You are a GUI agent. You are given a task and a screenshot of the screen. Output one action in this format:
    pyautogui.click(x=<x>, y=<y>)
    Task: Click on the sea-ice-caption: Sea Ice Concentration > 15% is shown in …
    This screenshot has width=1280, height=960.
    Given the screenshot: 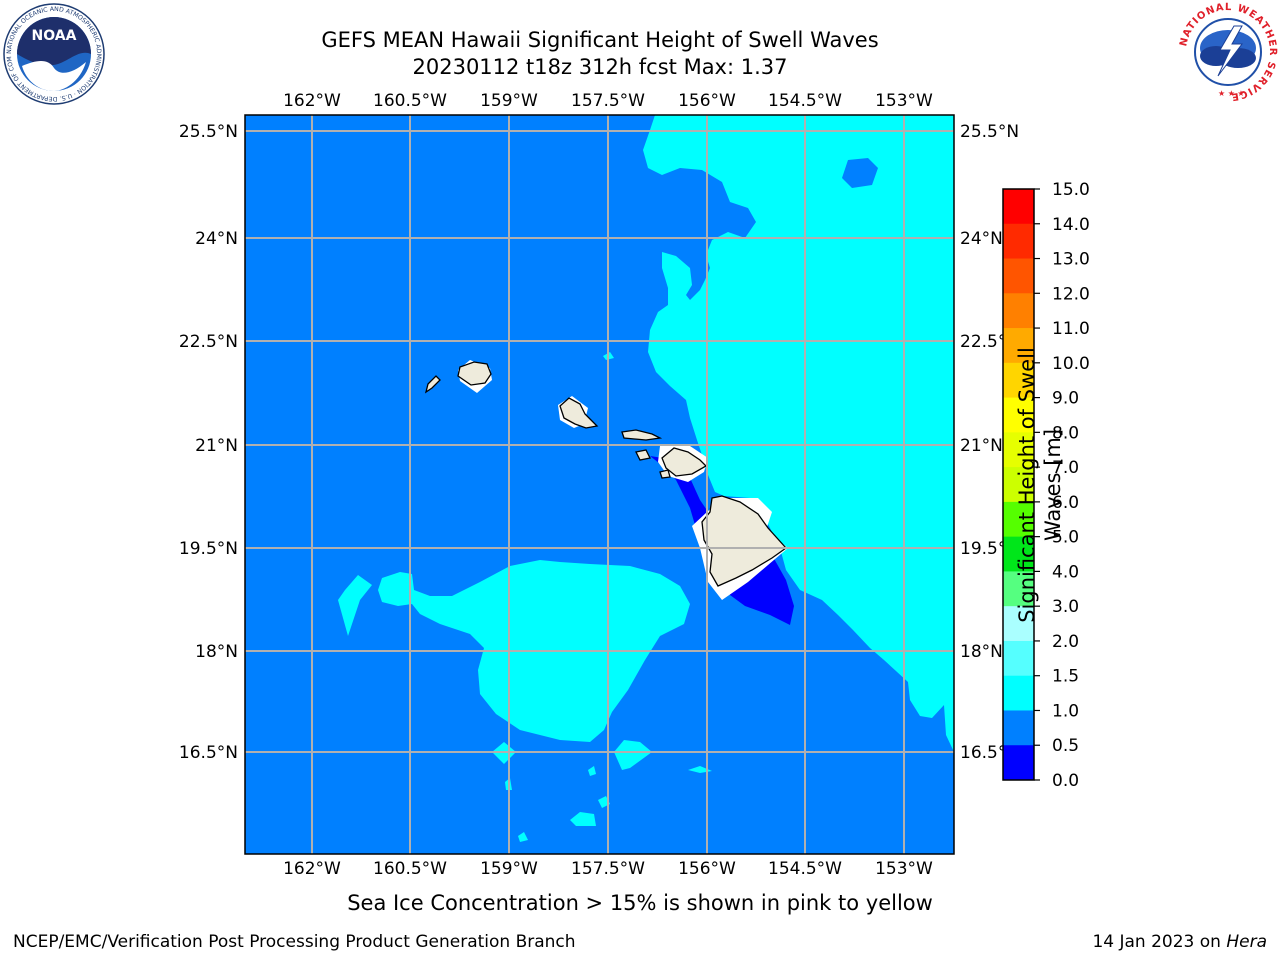 What is the action you would take?
    pyautogui.click(x=640, y=903)
    